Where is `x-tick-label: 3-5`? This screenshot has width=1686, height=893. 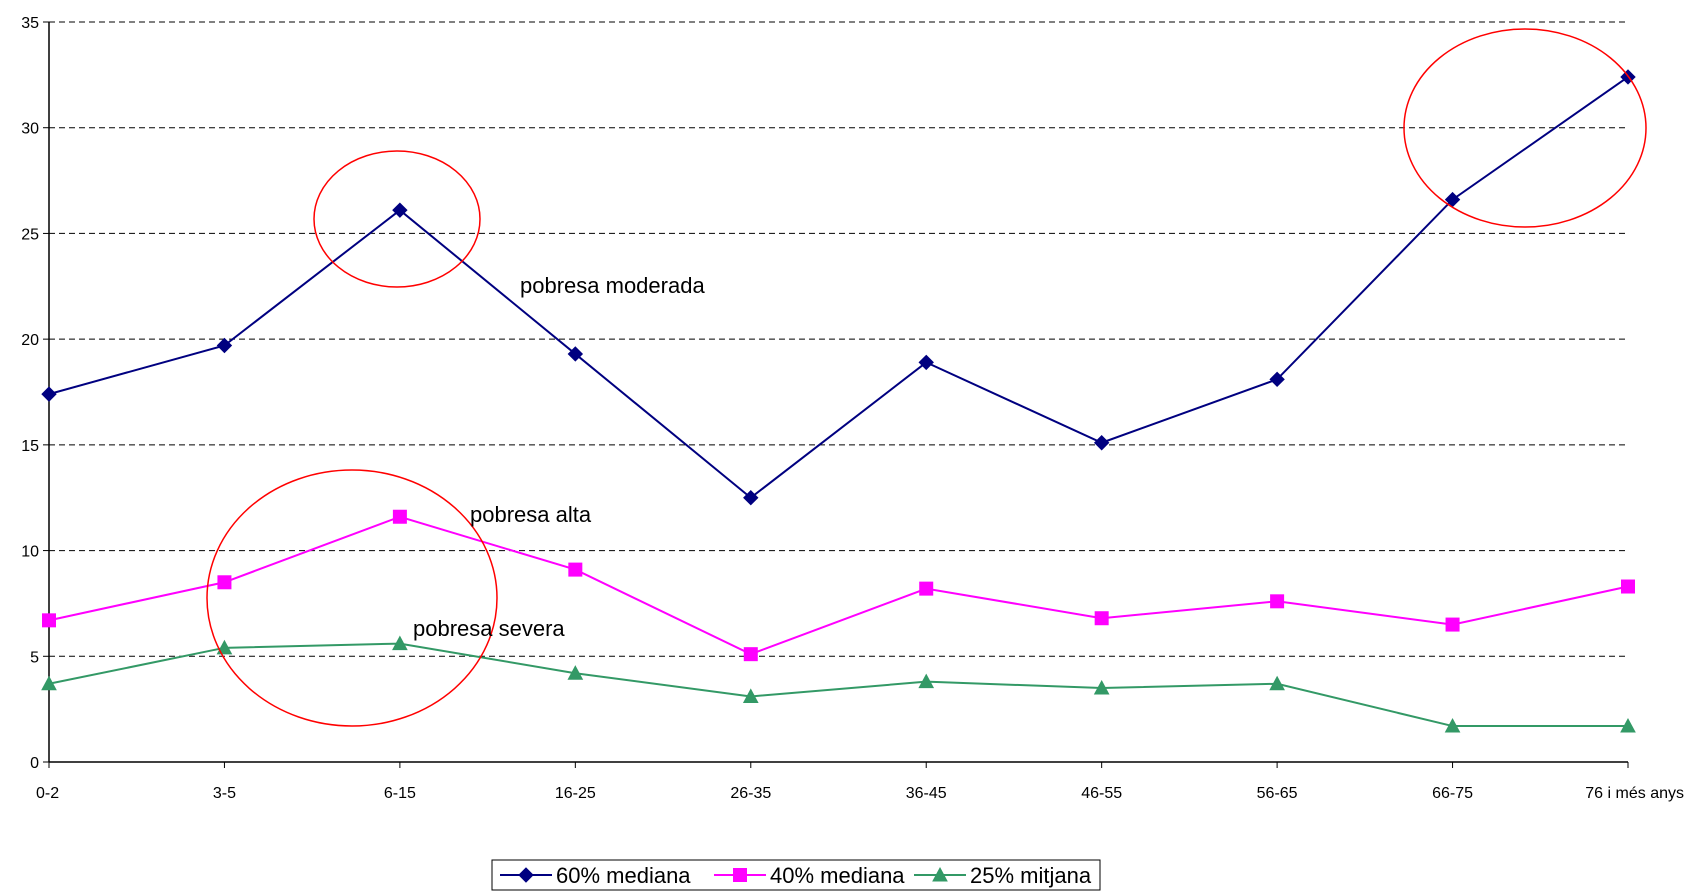
x-tick-label: 3-5 is located at coordinates (224, 793).